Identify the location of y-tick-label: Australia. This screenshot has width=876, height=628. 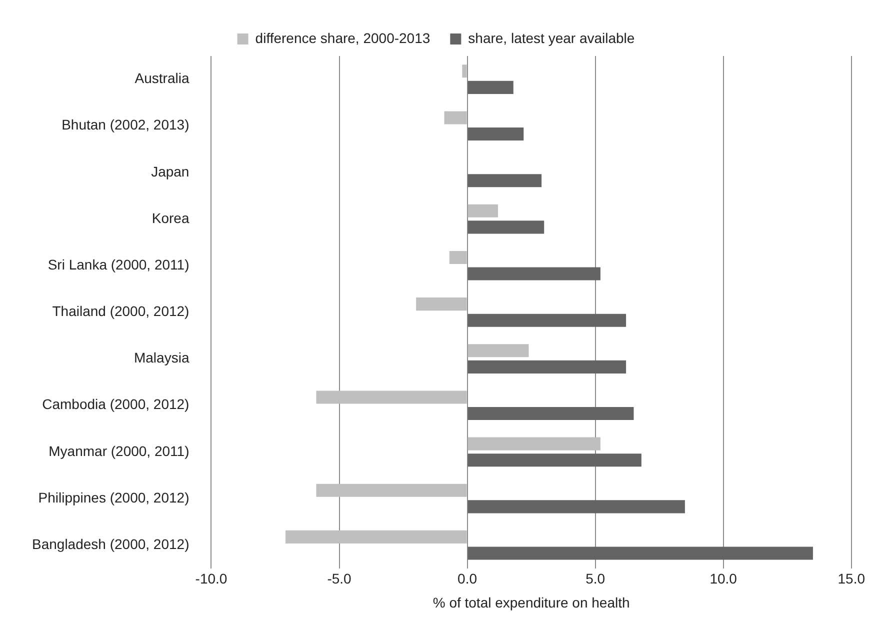
(162, 78).